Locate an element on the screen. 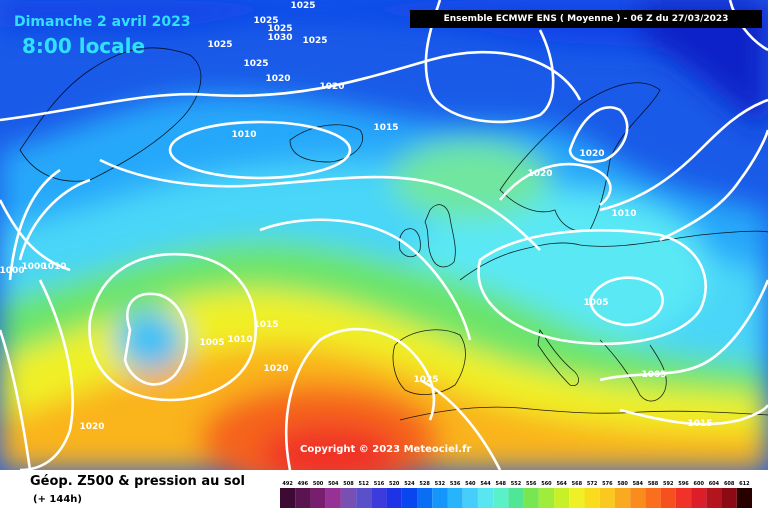 The height and width of the screenshot is (512, 768). scale-tick-label: 580 is located at coordinates (622, 484).